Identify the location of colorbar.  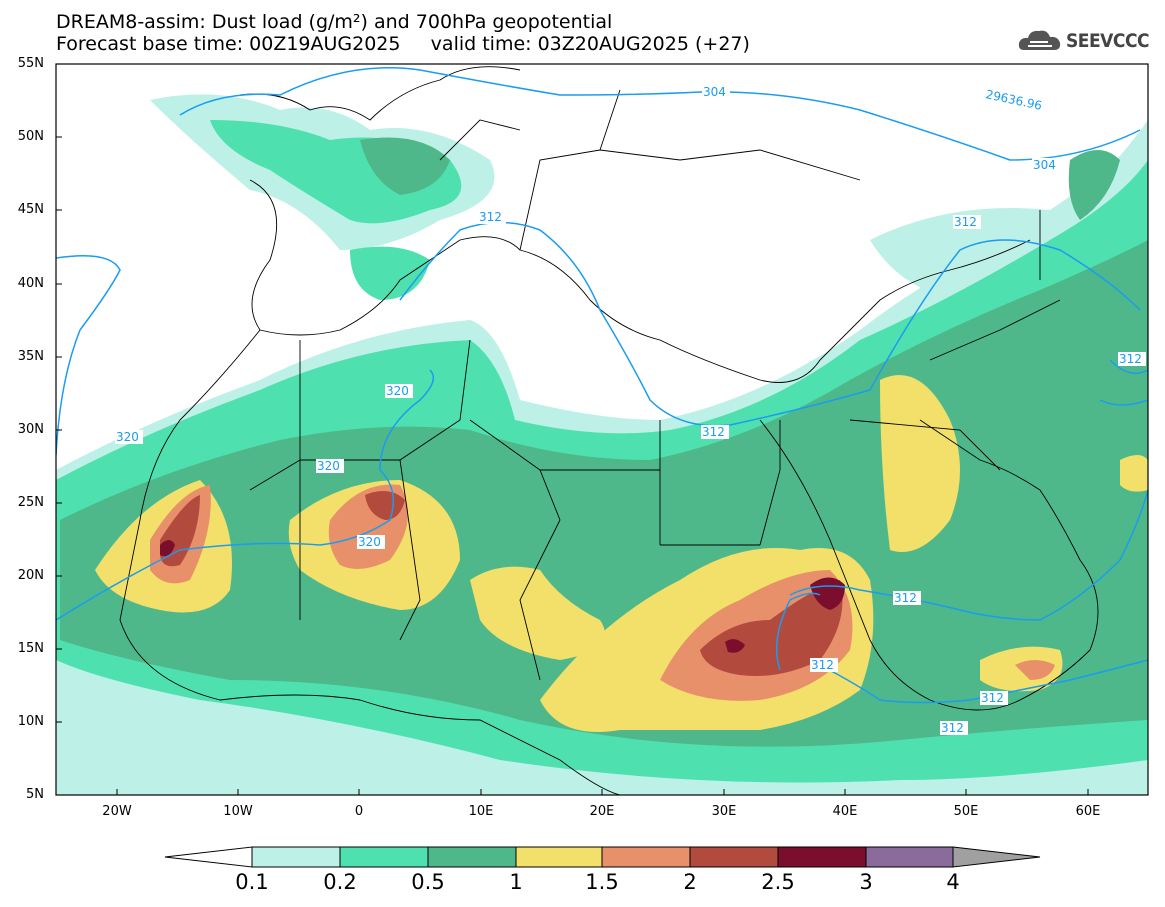
(602, 857).